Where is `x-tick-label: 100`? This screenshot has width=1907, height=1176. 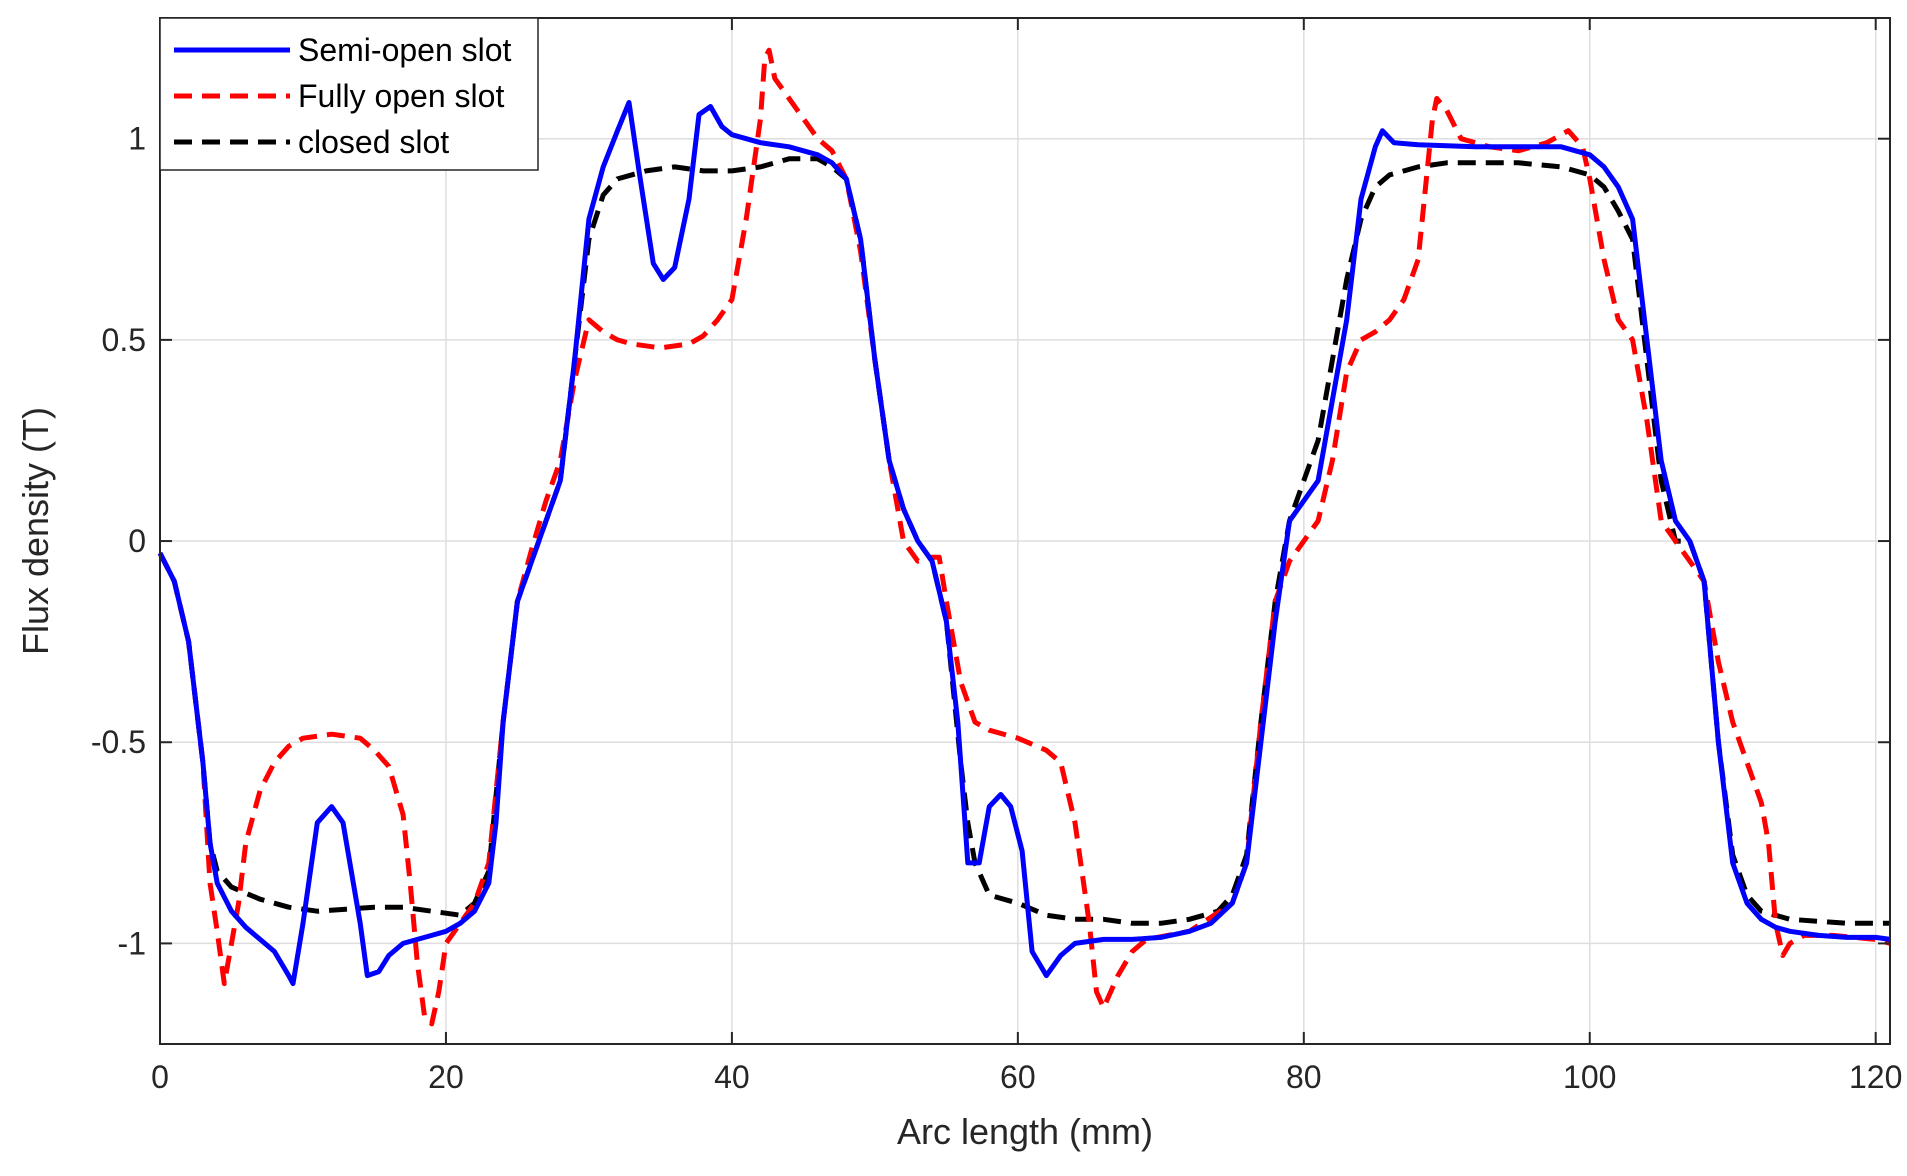
x-tick-label: 100 is located at coordinates (1589, 1077).